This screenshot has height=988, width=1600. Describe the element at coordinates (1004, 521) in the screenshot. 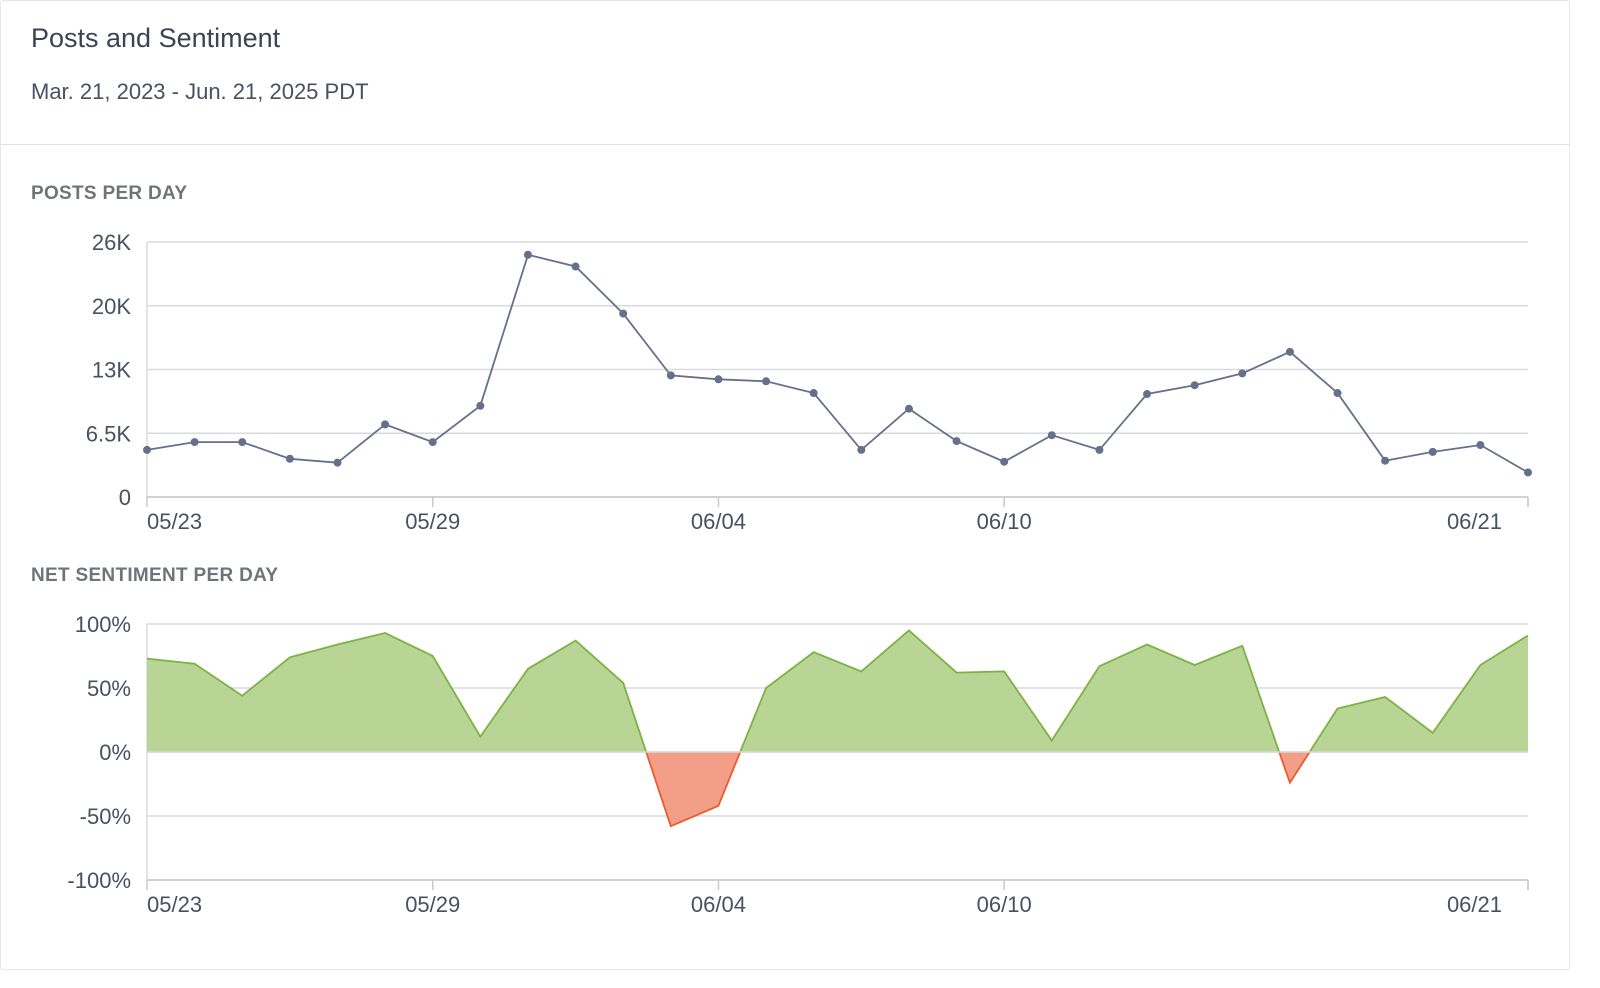

I see `posts-x-tick-label: 06/10` at that location.